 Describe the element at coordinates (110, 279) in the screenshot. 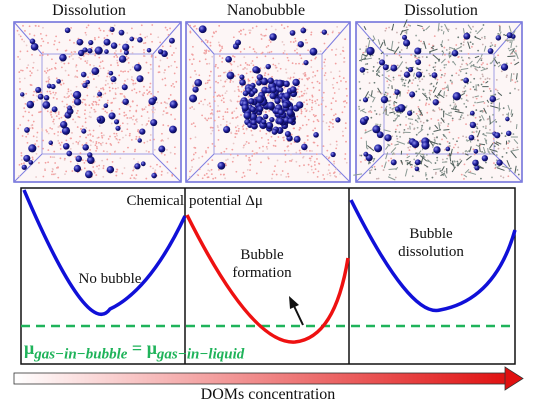

I see `label-no-bubble: No bubble` at that location.